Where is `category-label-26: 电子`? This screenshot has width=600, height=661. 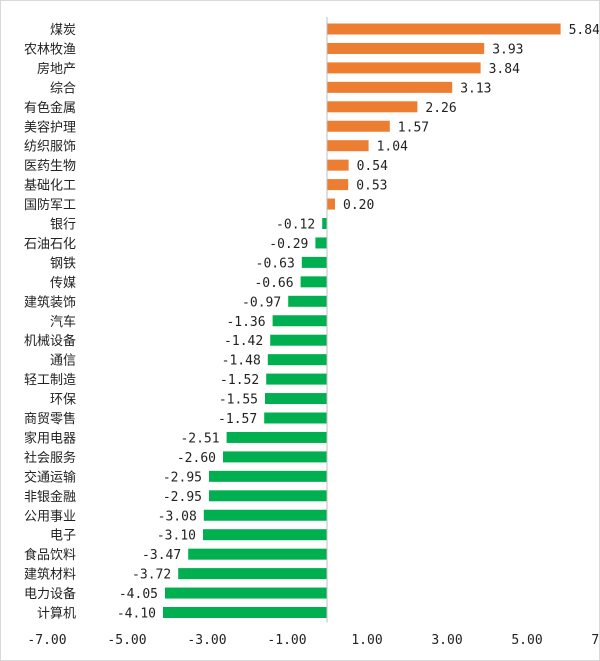 category-label-26: 电子 is located at coordinates (63, 536).